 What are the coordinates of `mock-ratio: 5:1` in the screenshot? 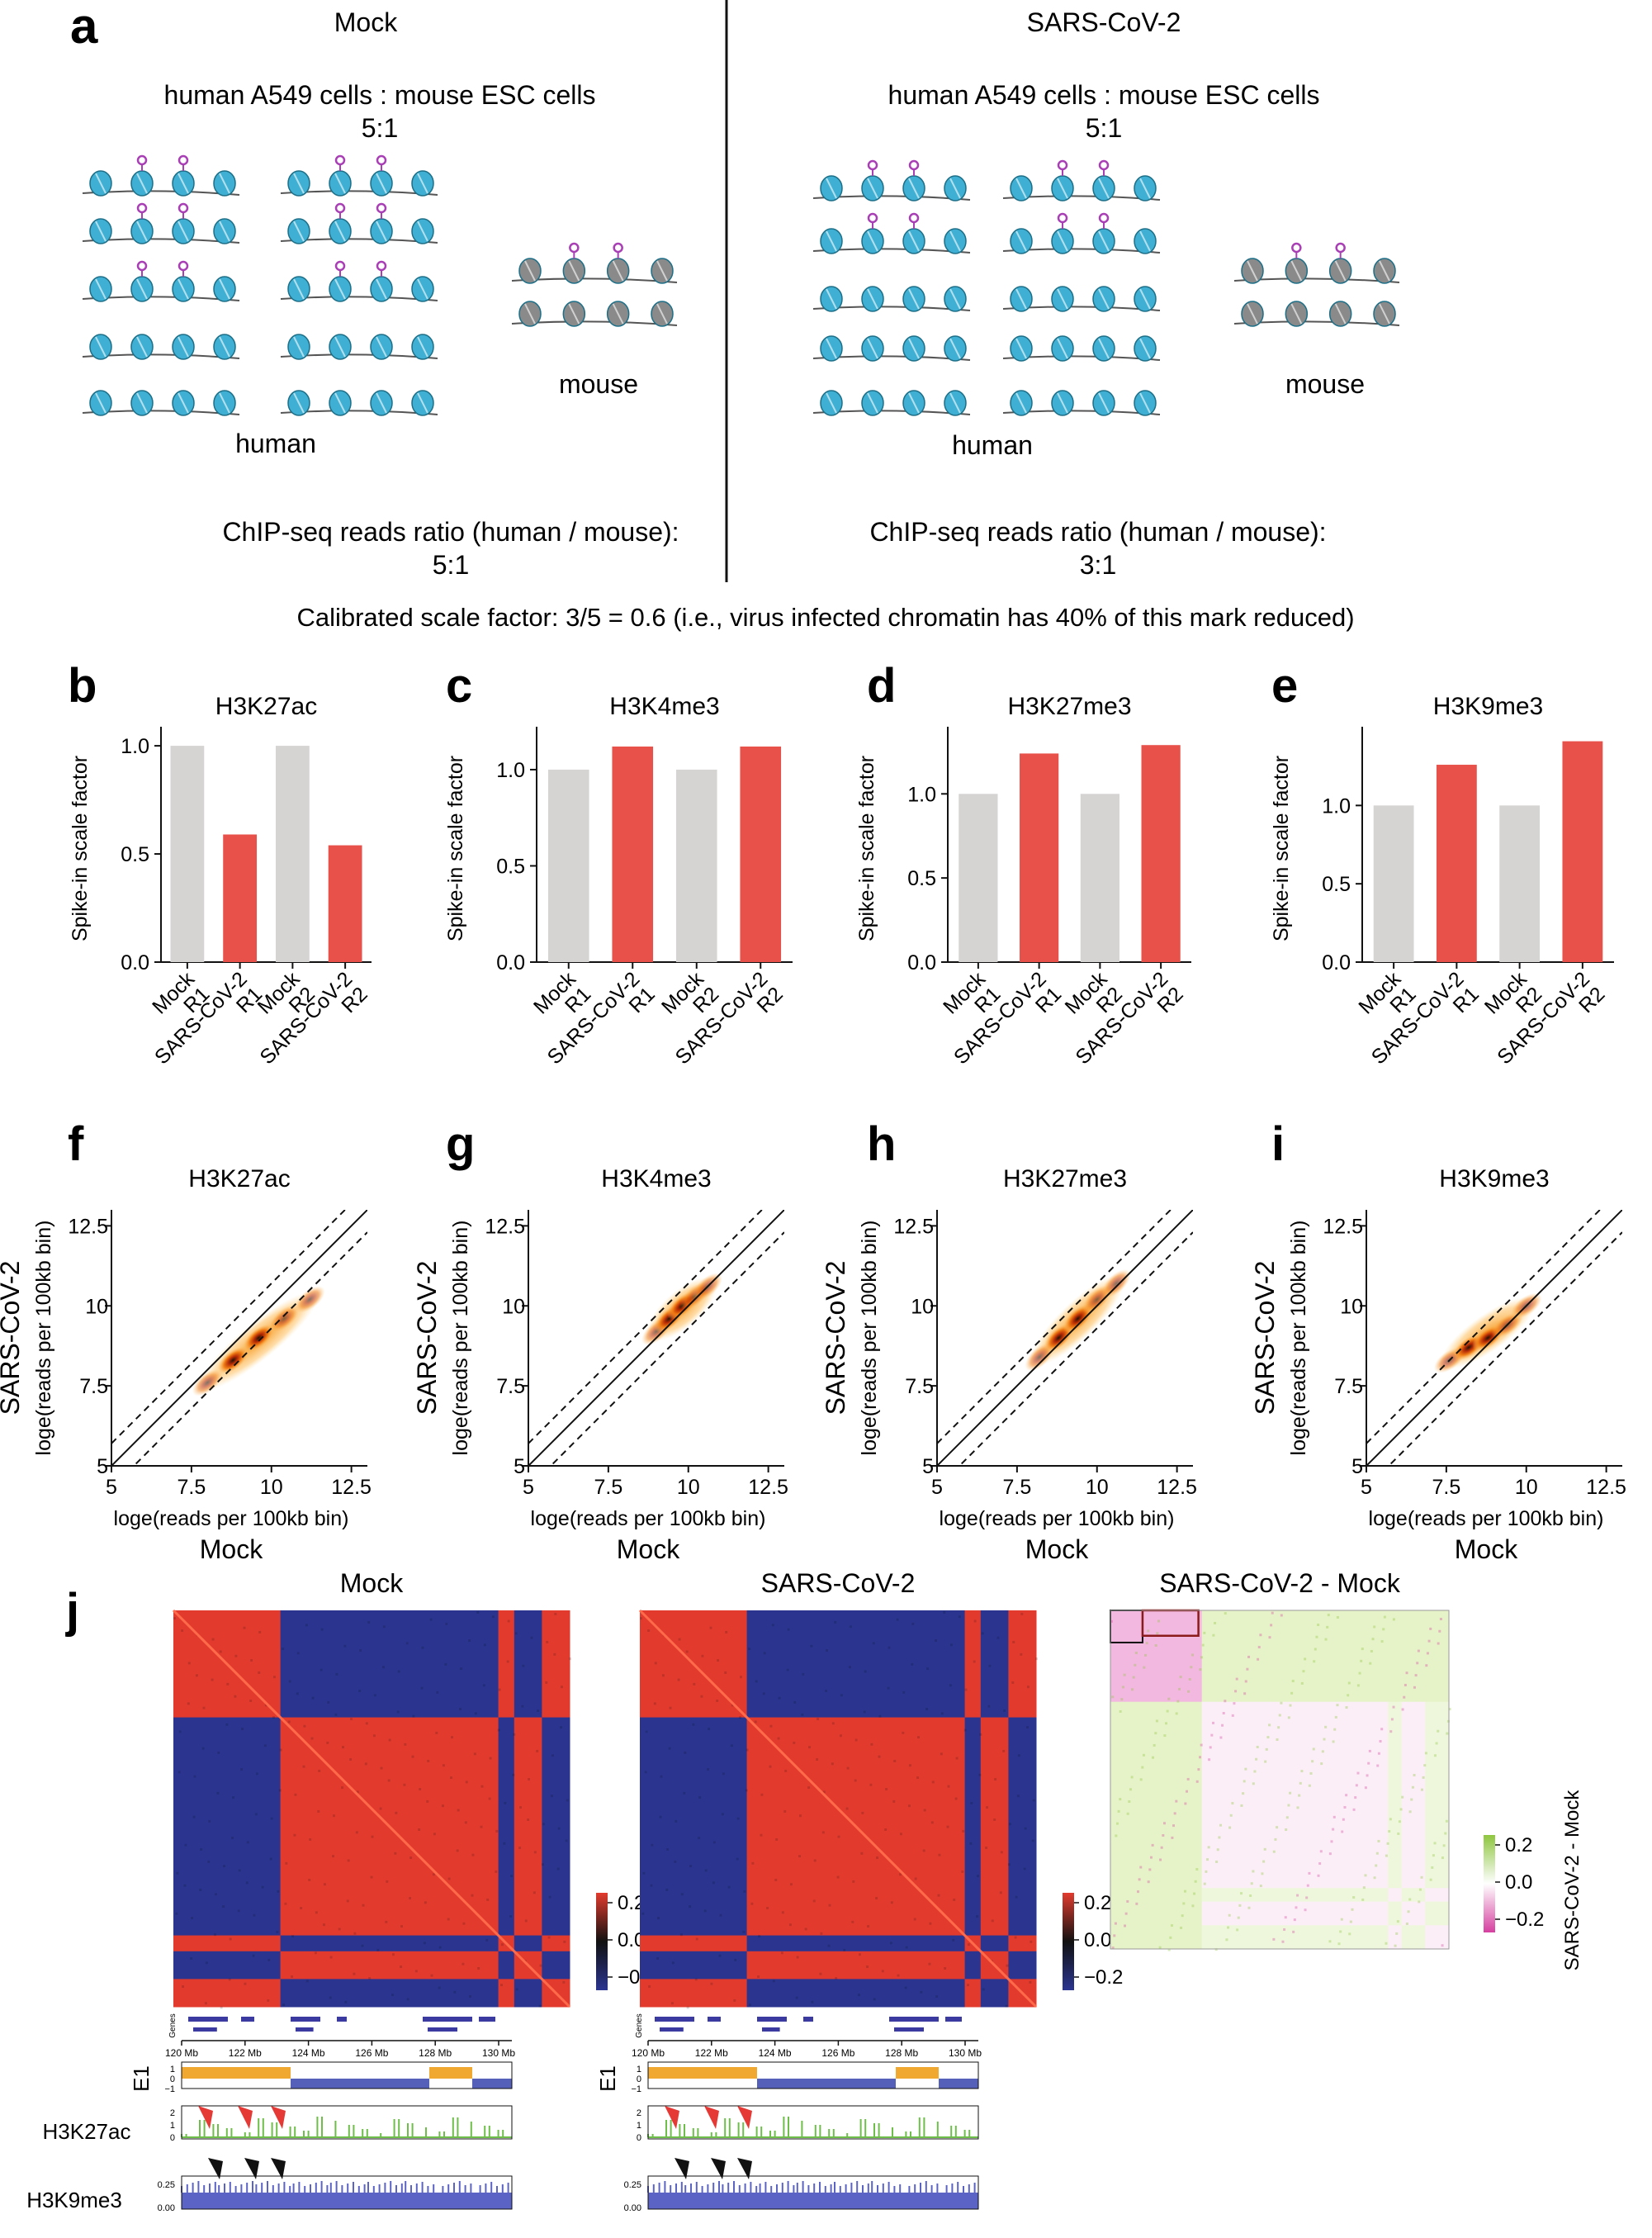 It's located at (380, 128).